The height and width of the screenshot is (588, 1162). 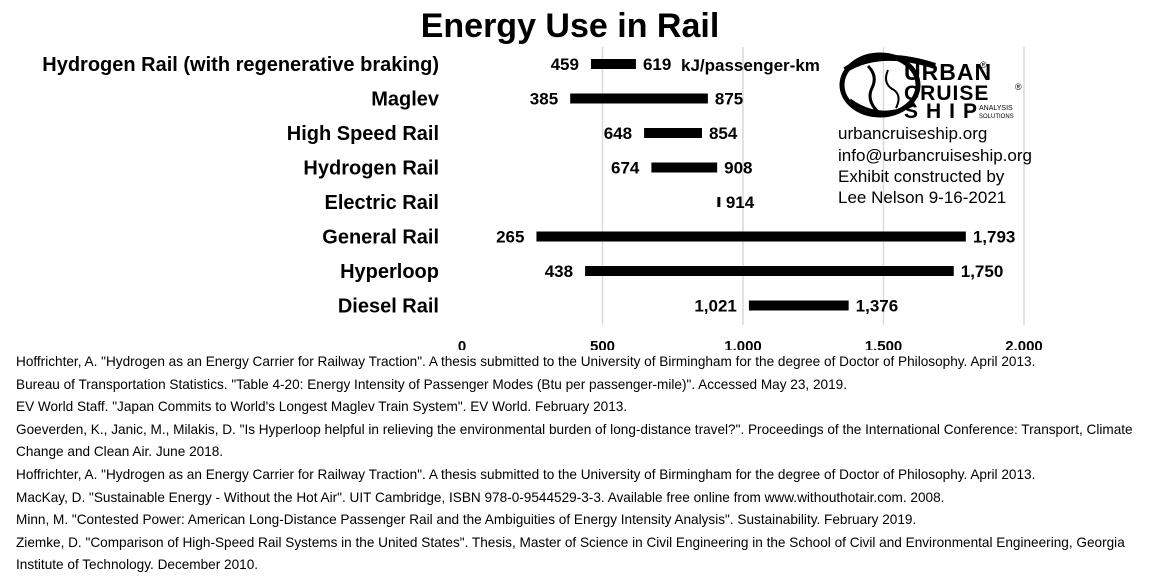 What do you see at coordinates (738, 168) in the screenshot?
I see `high-value-label: 908` at bounding box center [738, 168].